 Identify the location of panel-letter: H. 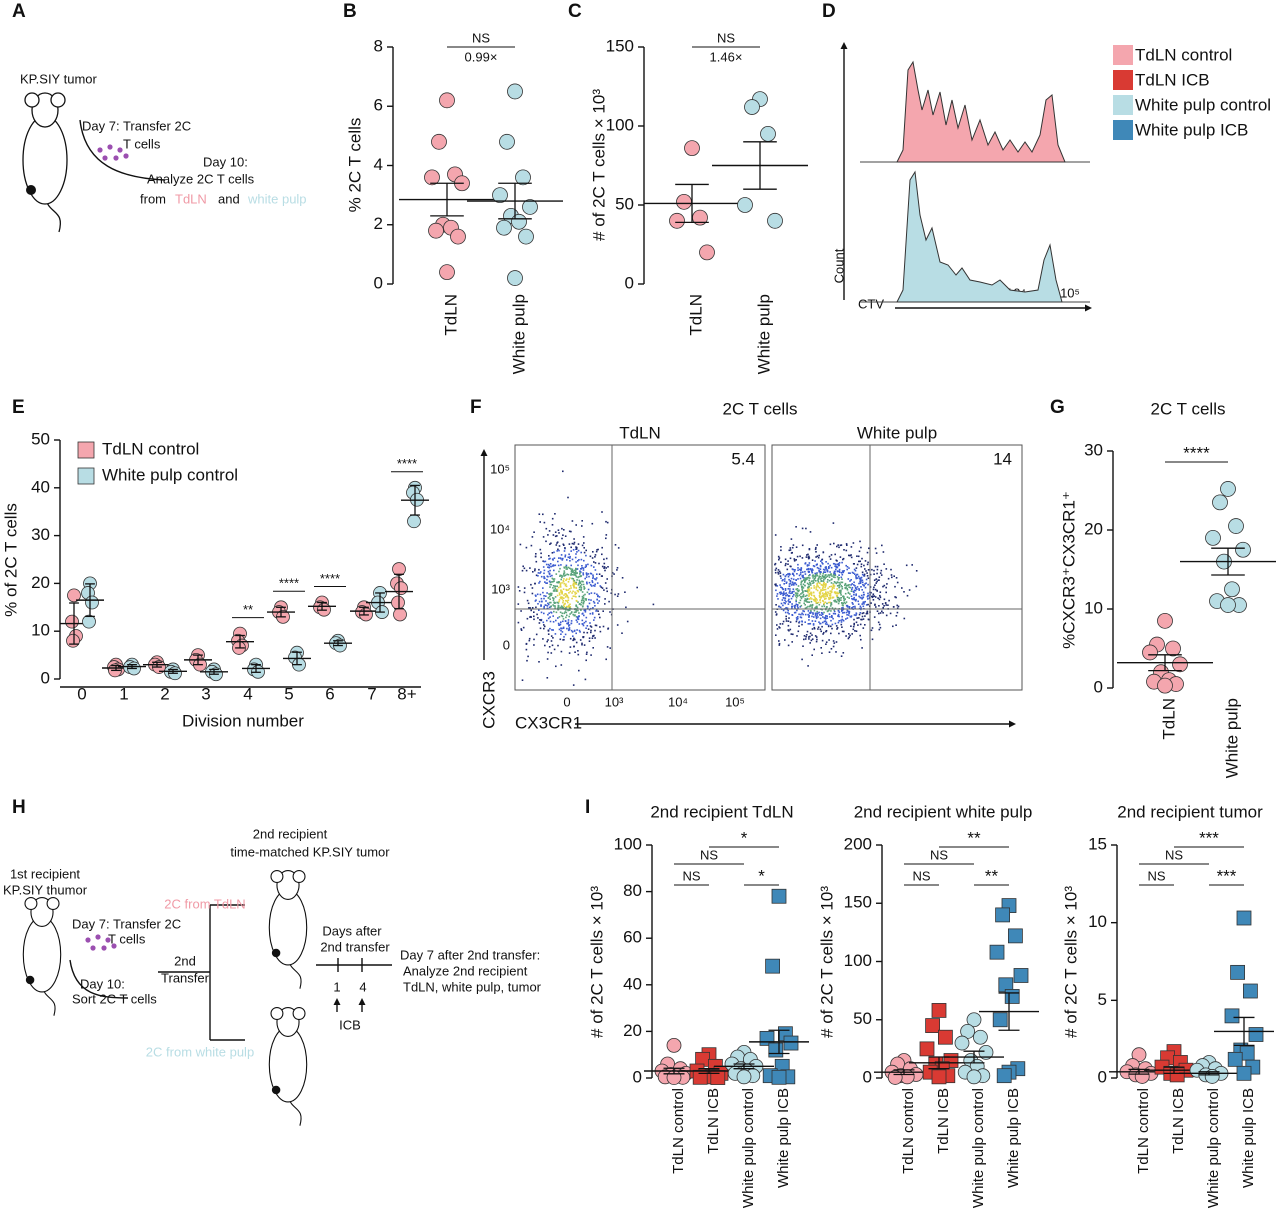
(19, 807).